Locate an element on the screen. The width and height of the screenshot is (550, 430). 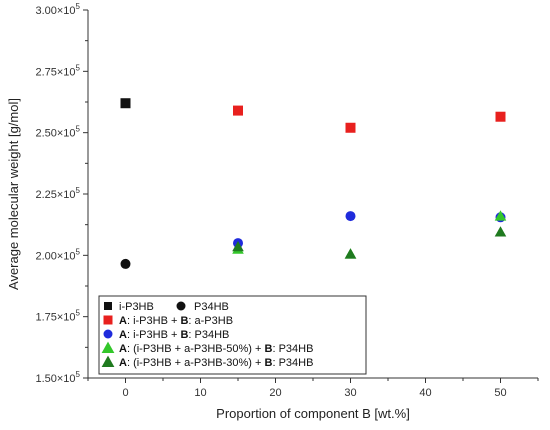
y-tick-label: 2.50×10⁵ is located at coordinates (57, 132).